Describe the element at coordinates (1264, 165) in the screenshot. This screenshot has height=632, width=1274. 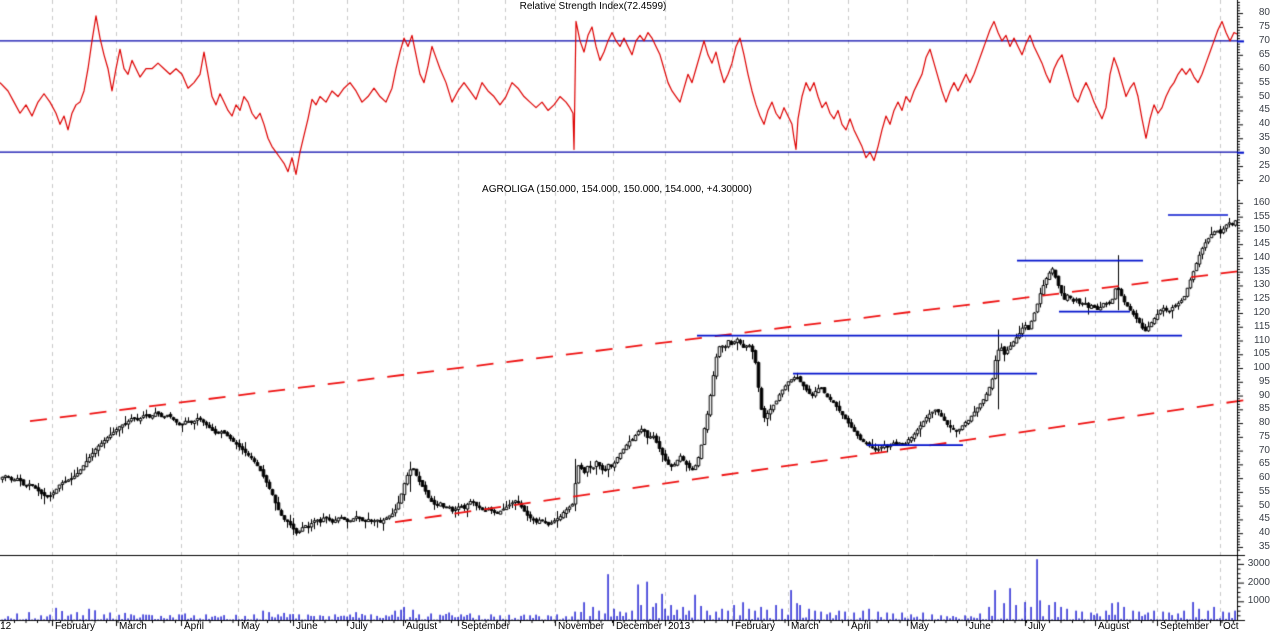
I see `rsi-ytick-25: 25` at that location.